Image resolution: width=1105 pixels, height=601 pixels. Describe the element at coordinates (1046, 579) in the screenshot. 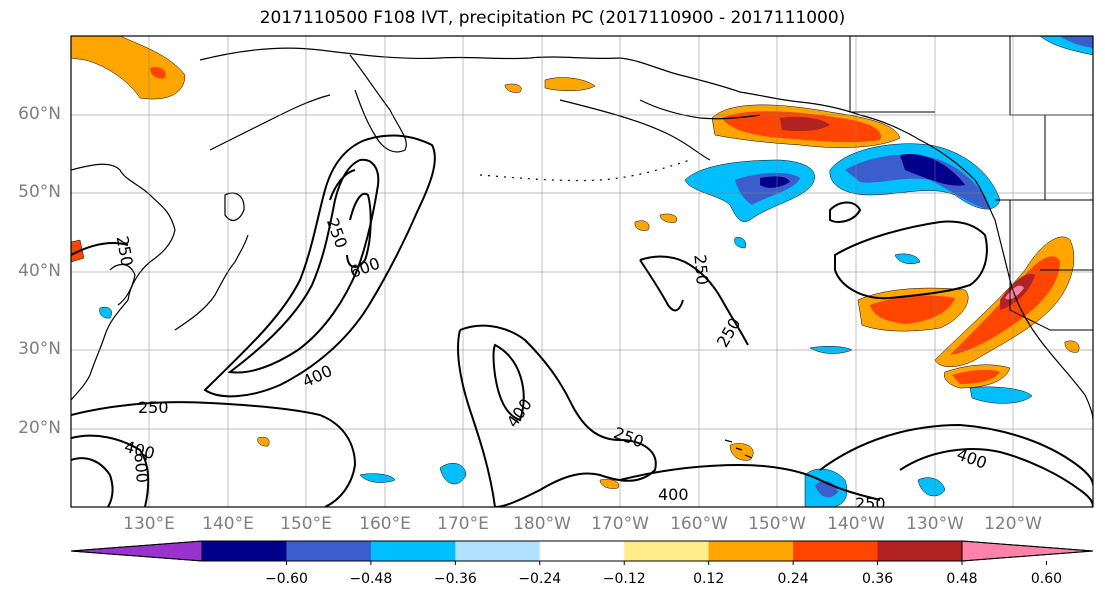

I see `colorbar-tick-label: 0.60` at that location.